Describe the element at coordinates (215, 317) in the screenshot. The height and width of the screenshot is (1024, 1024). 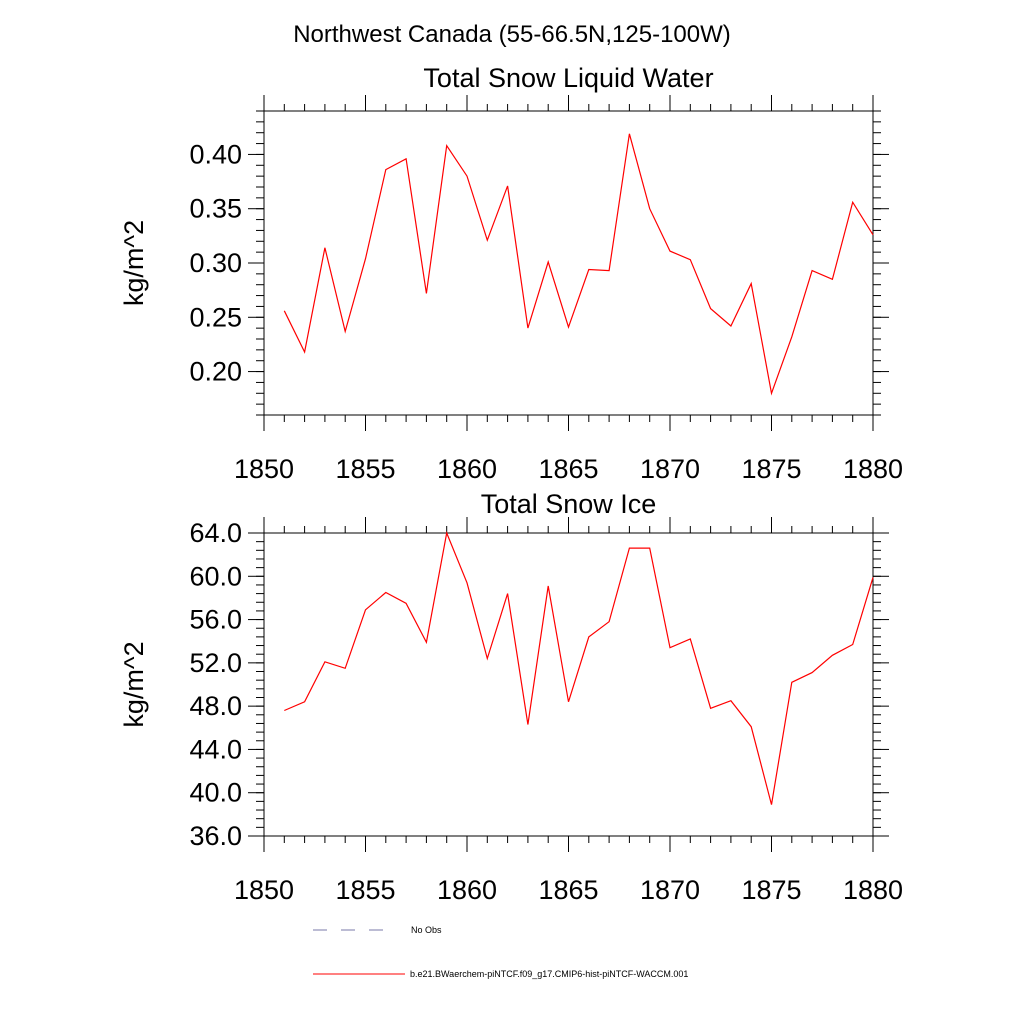
I see `y-tick-label: 0.25` at that location.